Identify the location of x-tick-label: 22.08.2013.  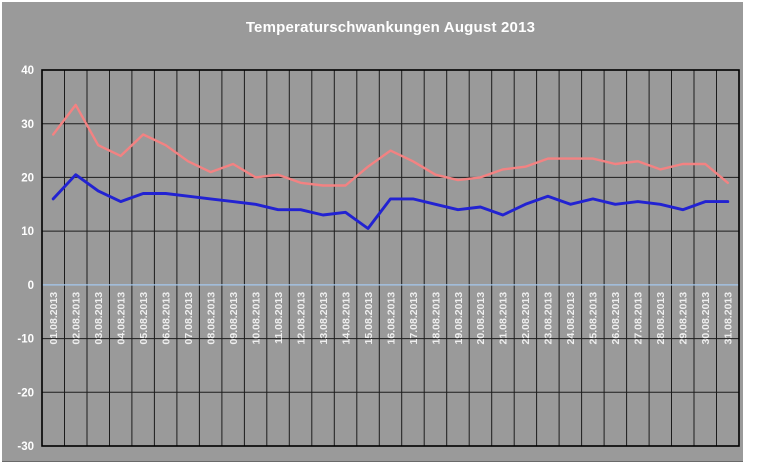
(526, 318).